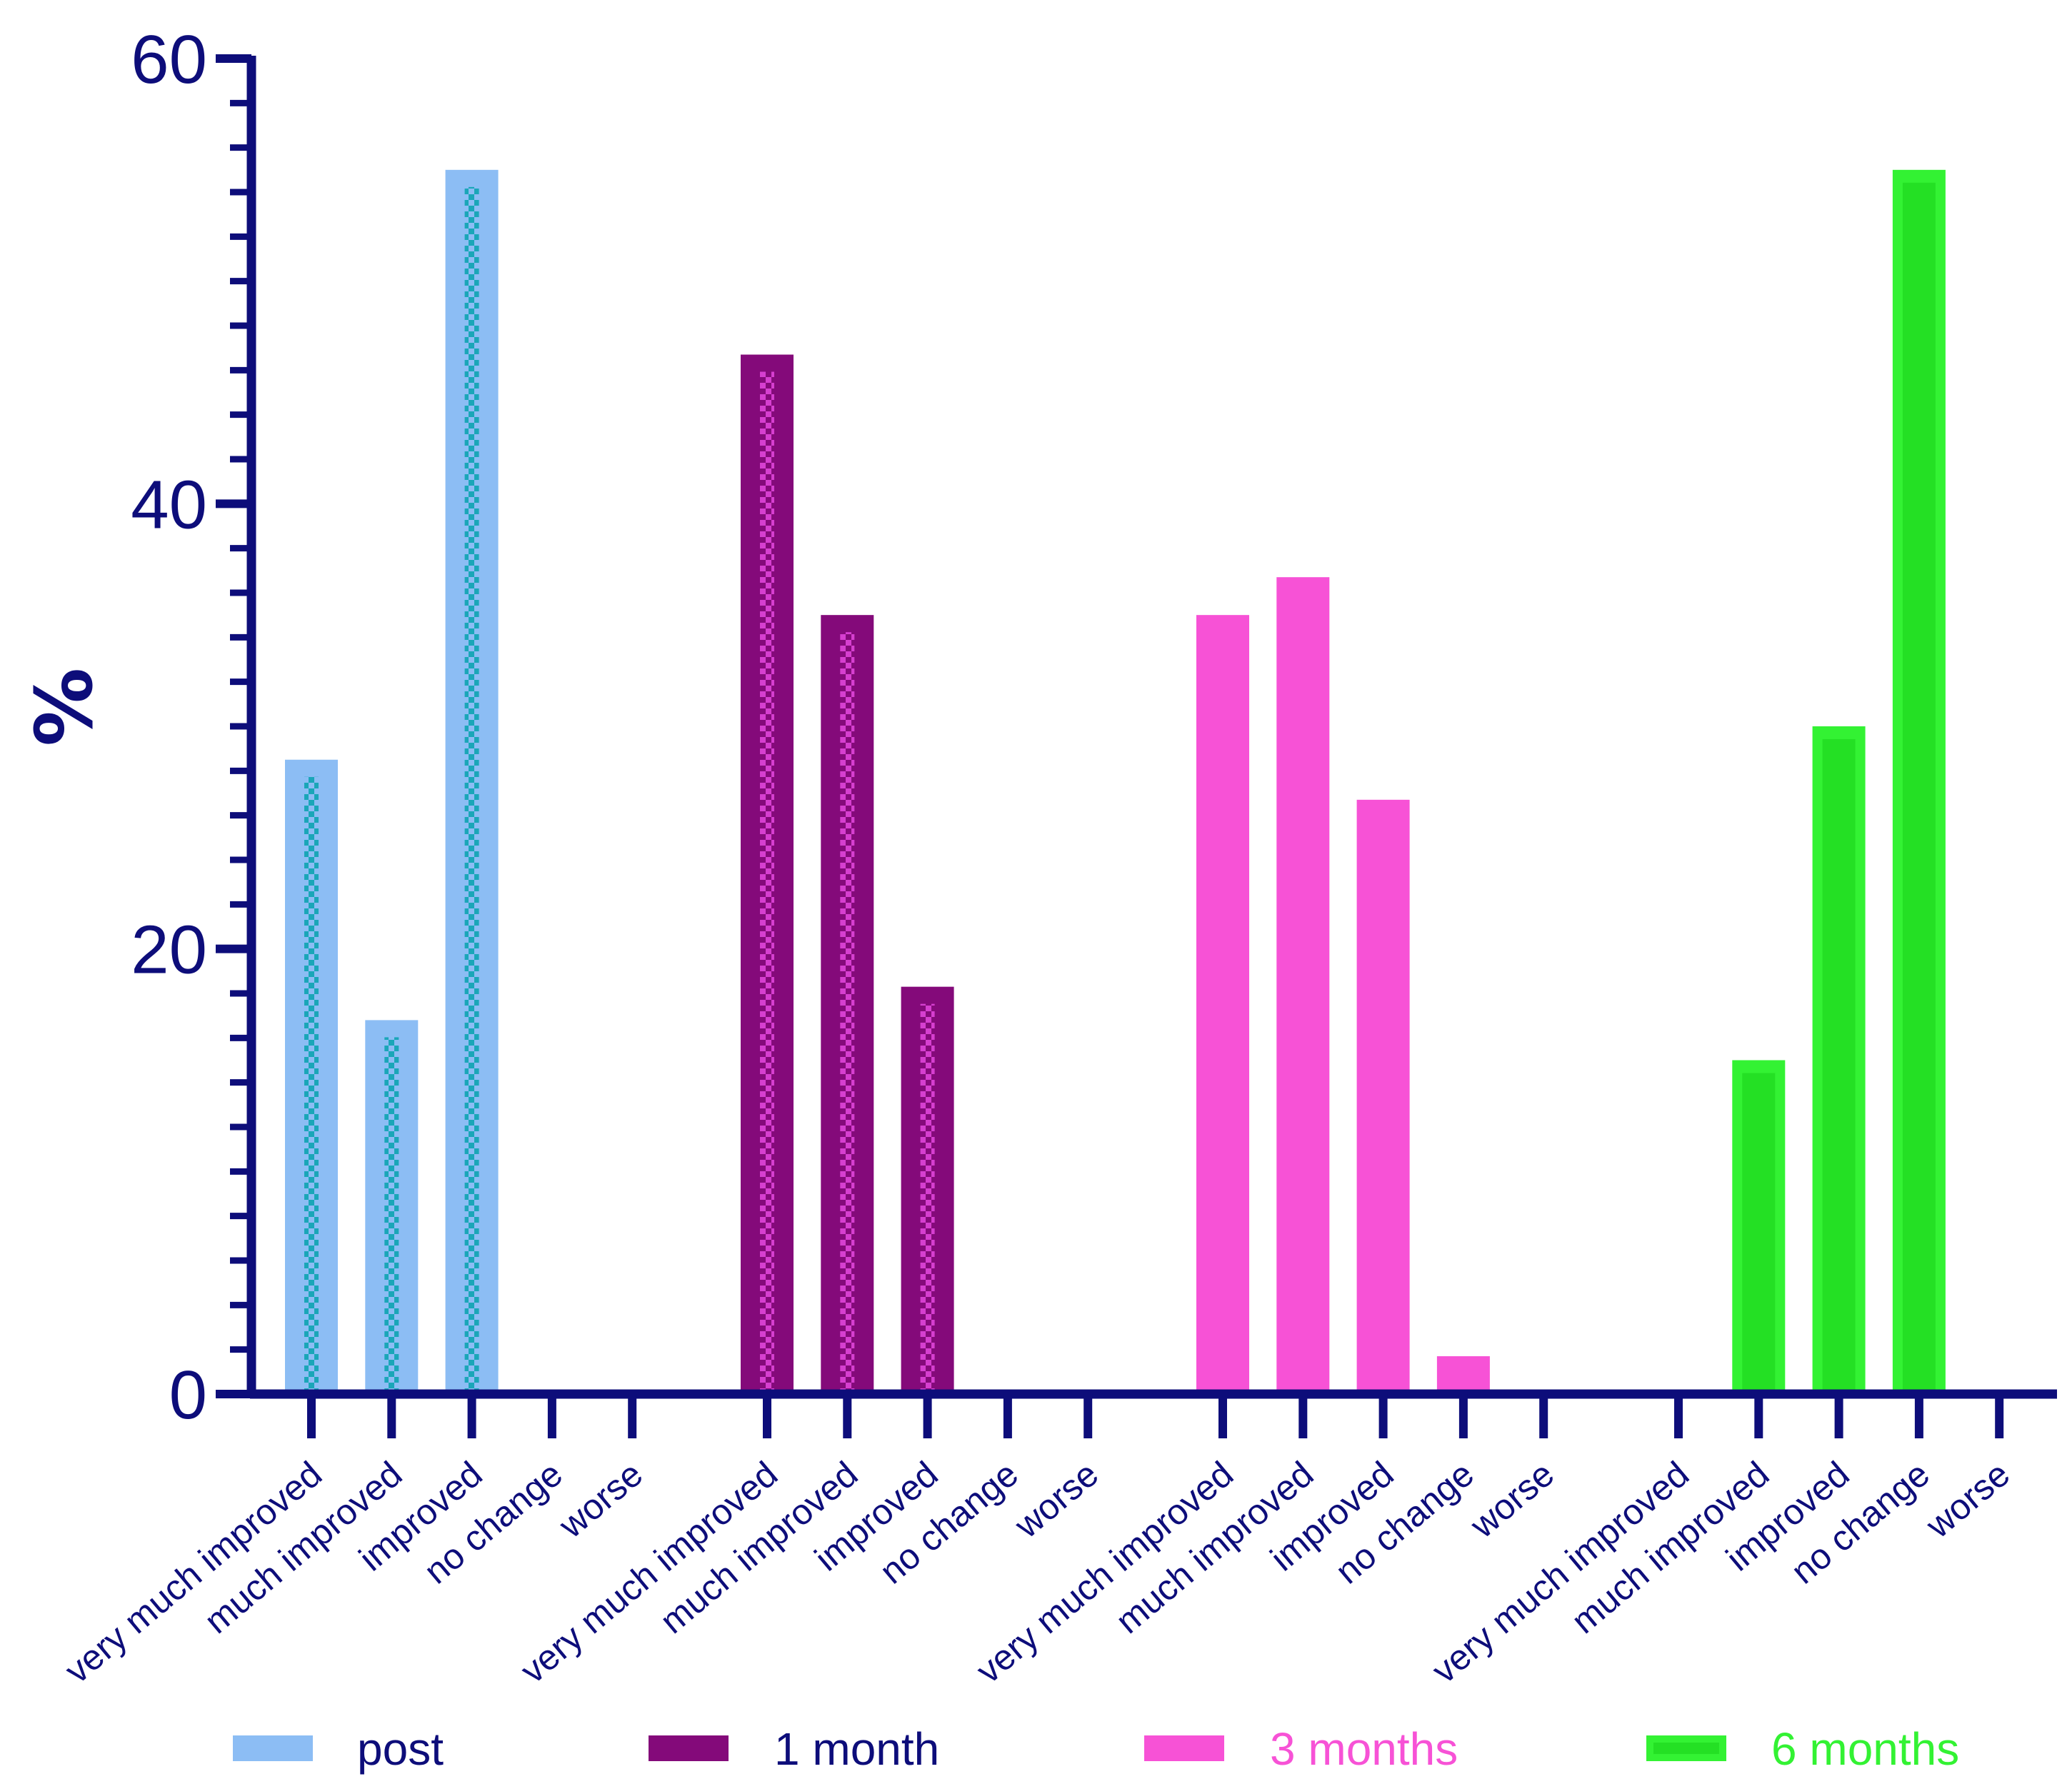 This screenshot has height=1789, width=2072. Describe the element at coordinates (689, 1748) in the screenshot. I see `legend-swatch-1-month` at that location.